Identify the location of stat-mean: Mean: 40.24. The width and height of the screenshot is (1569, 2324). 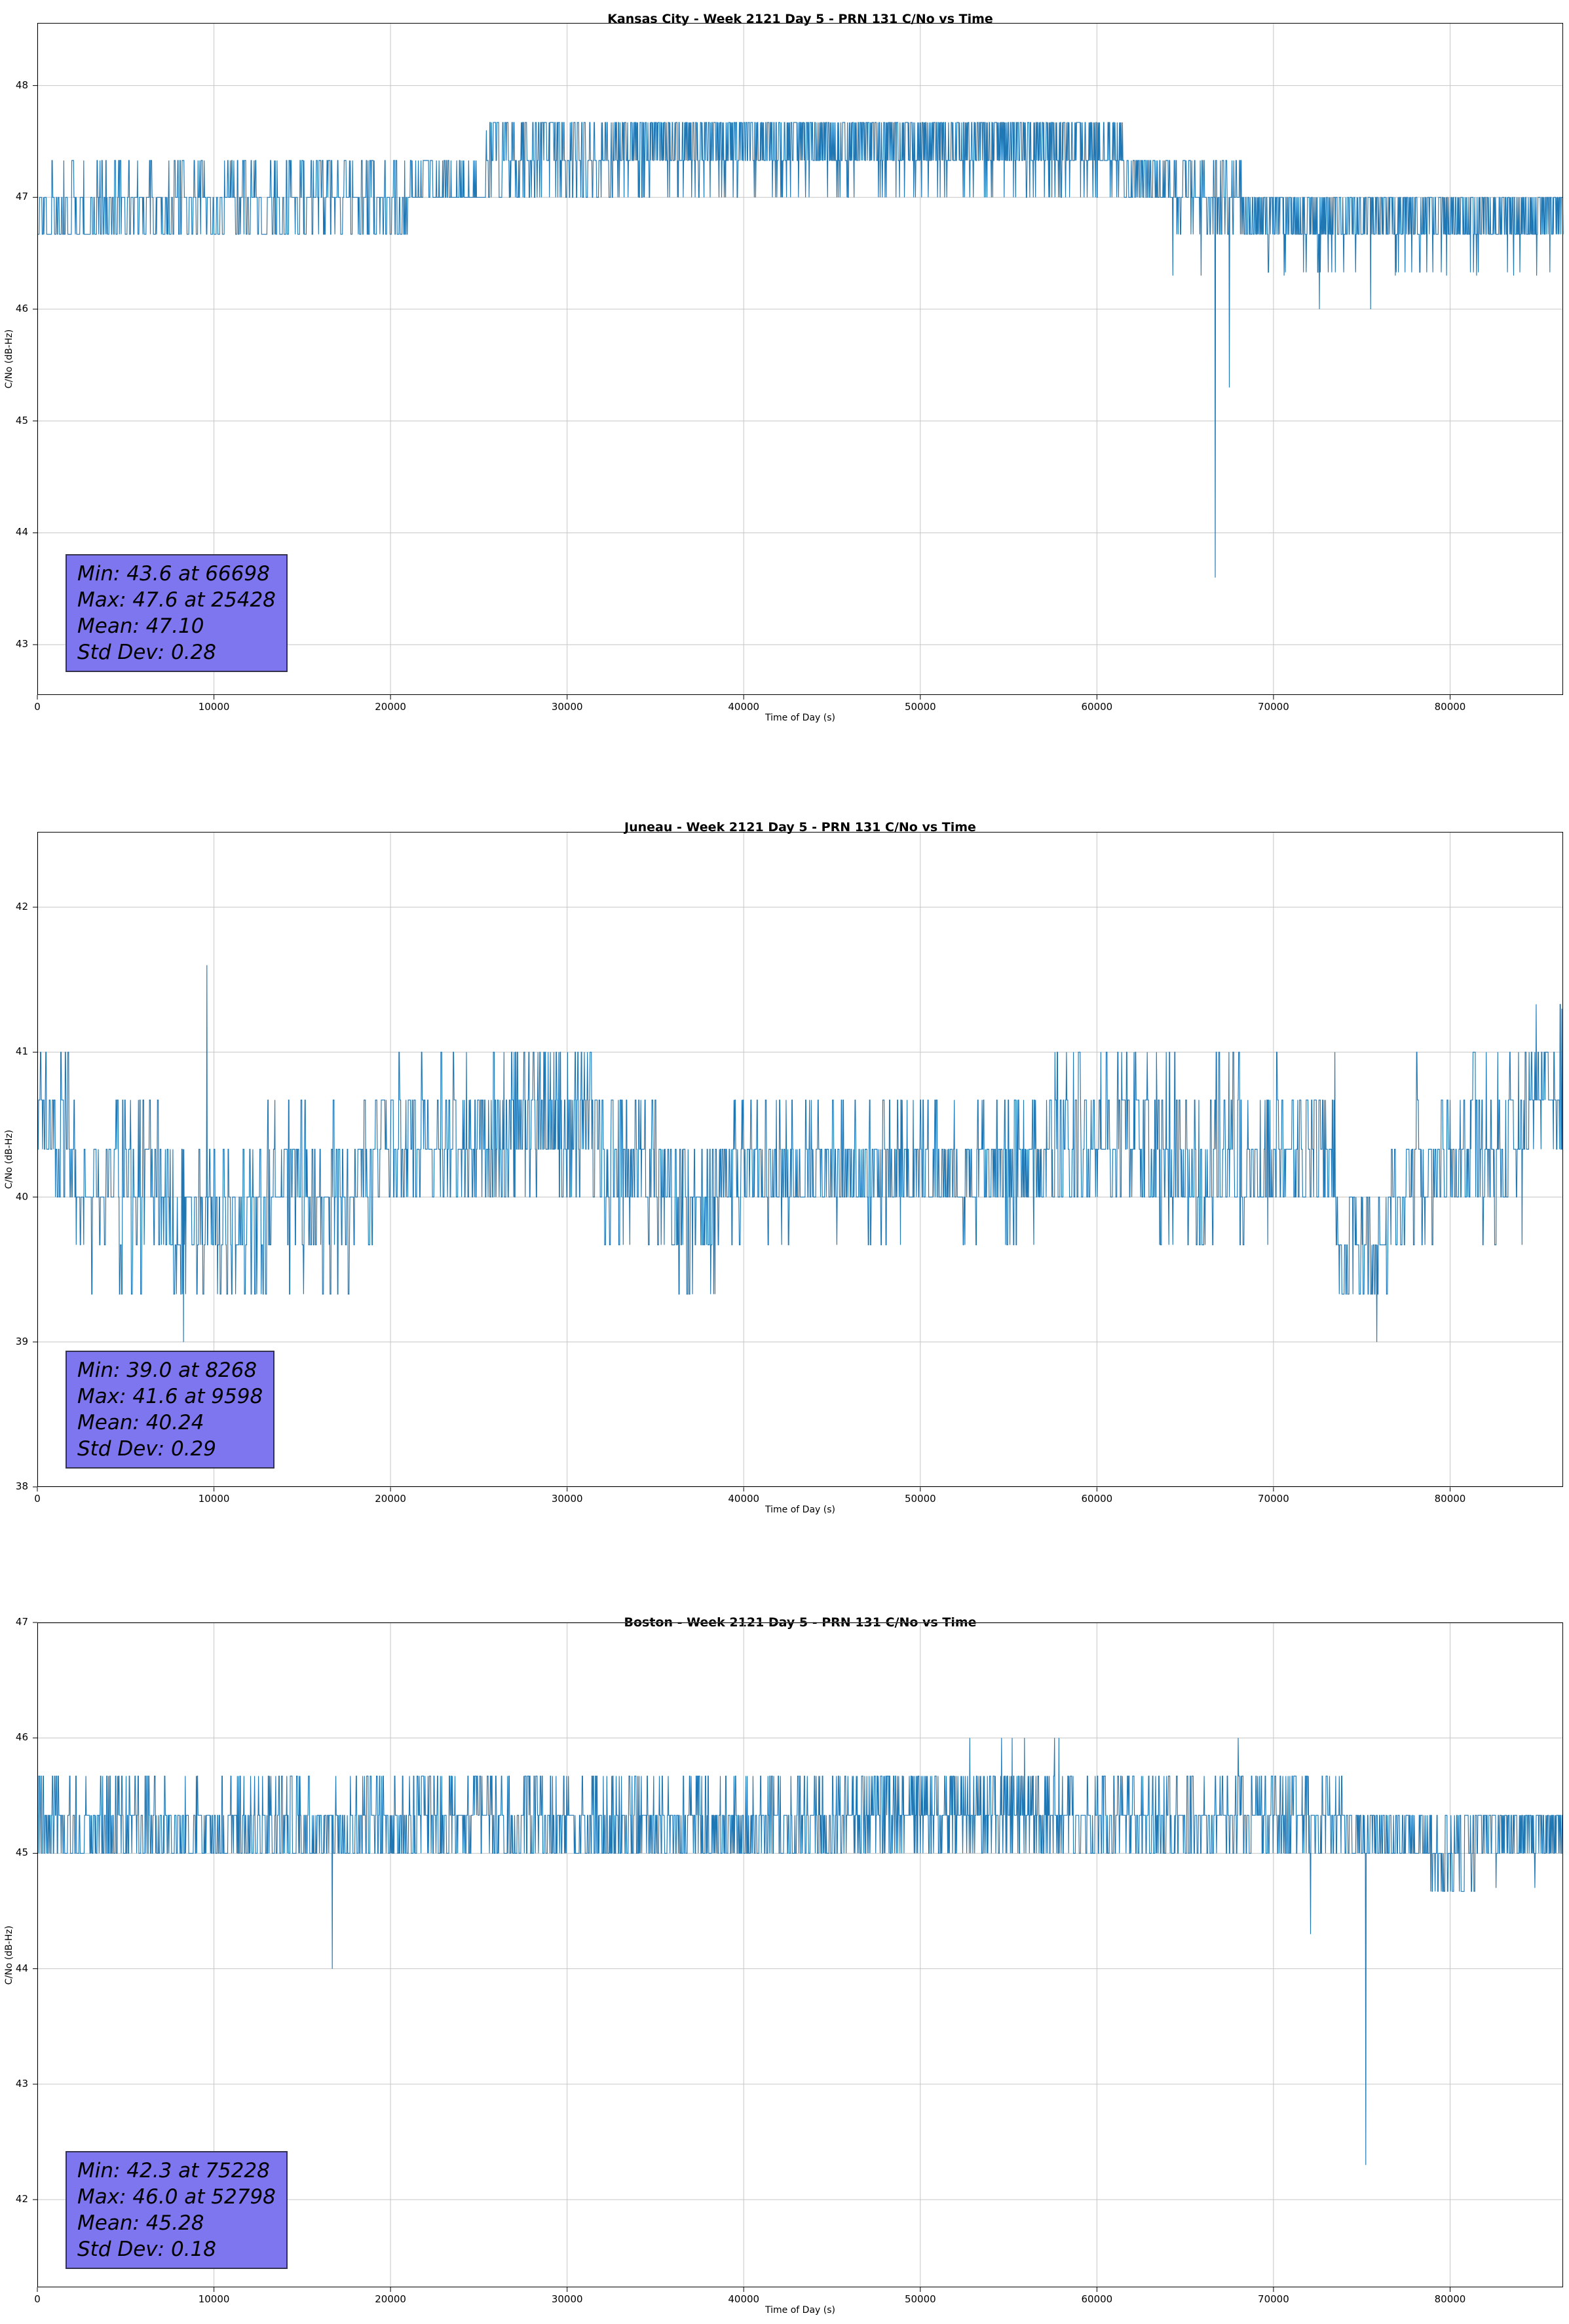
(140, 1422).